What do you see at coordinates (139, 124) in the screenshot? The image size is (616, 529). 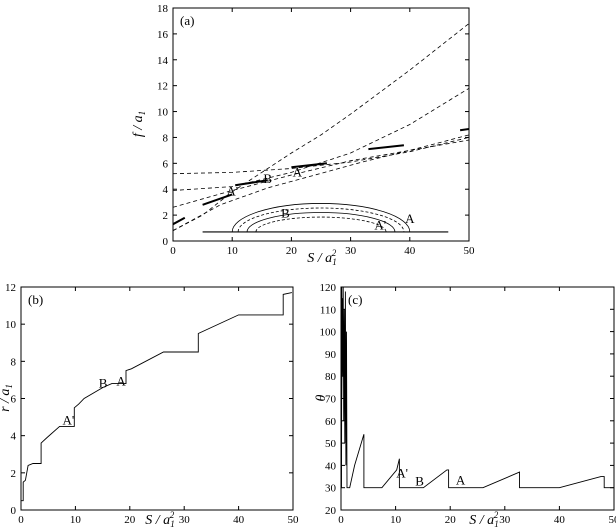 I see `y-axis-label: f / a1` at bounding box center [139, 124].